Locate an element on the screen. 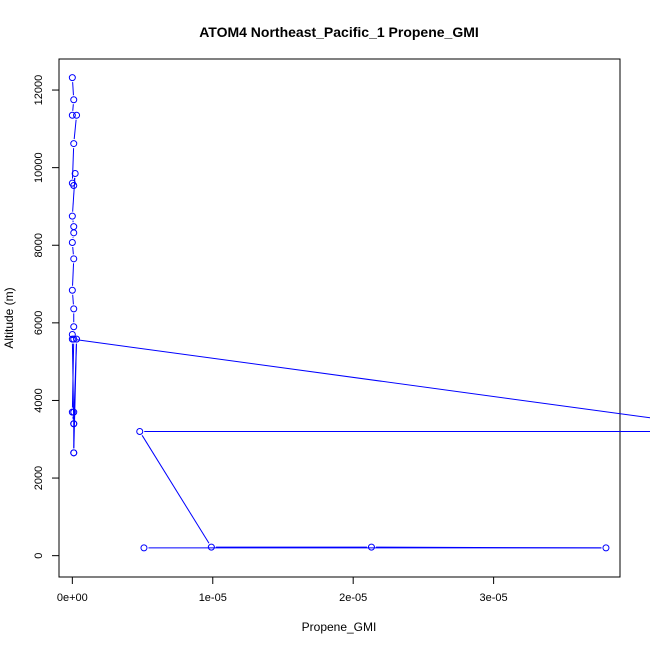 This screenshot has height=650, width=650. y-tick-label: 0 is located at coordinates (39, 556).